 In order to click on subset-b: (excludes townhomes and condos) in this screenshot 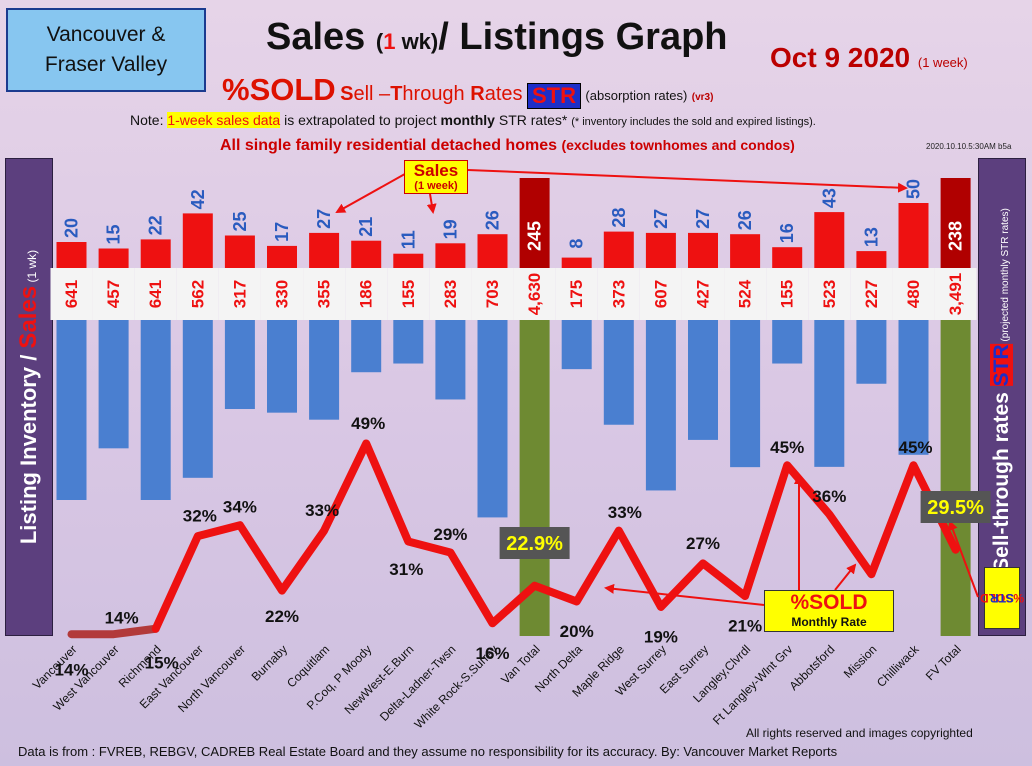, I will do `click(678, 145)`.